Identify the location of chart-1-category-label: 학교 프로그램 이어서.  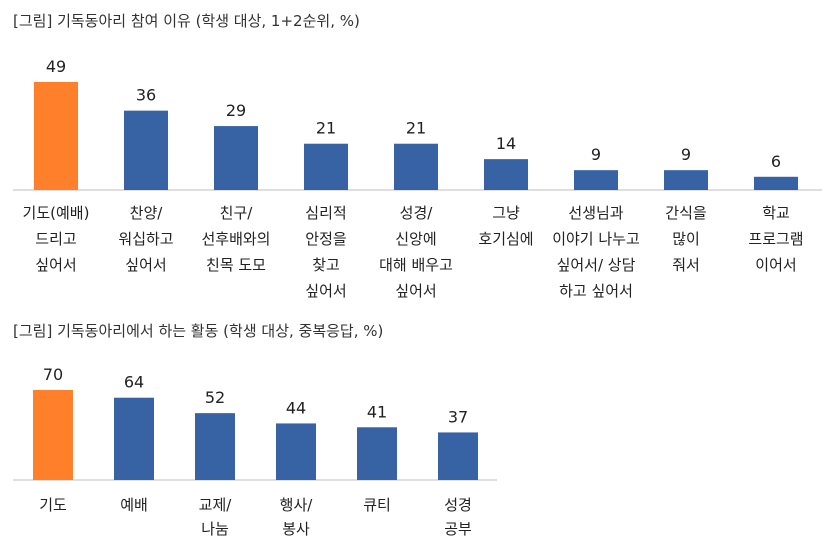
(775, 239).